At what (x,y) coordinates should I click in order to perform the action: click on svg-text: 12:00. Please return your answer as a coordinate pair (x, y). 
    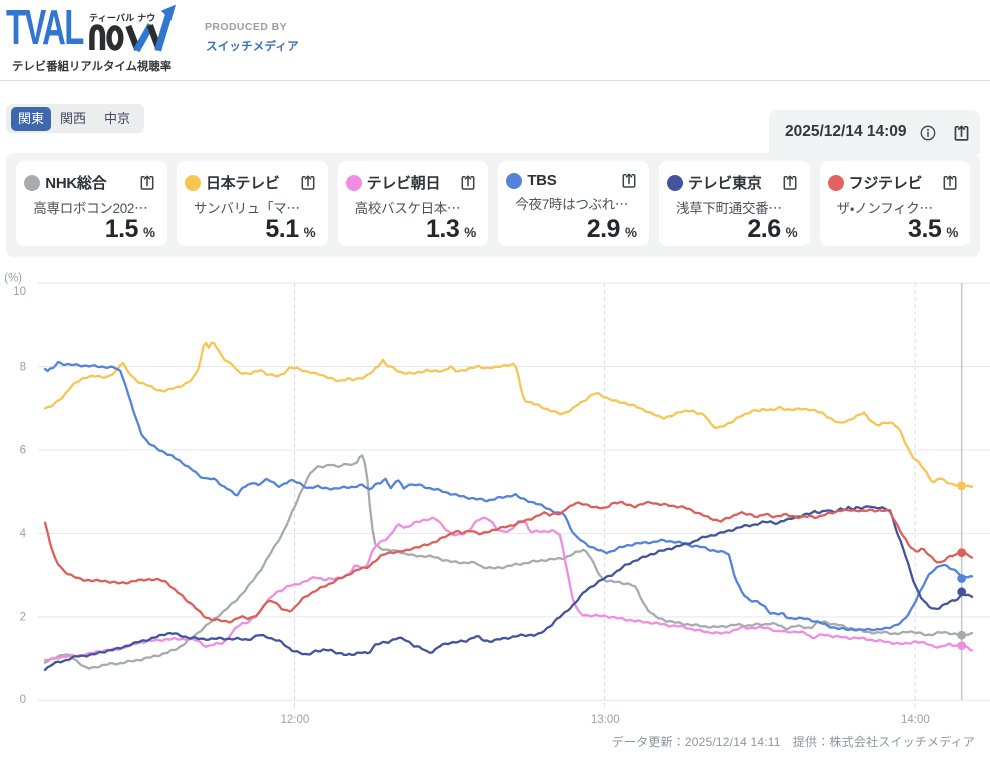
    Looking at the image, I should click on (295, 720).